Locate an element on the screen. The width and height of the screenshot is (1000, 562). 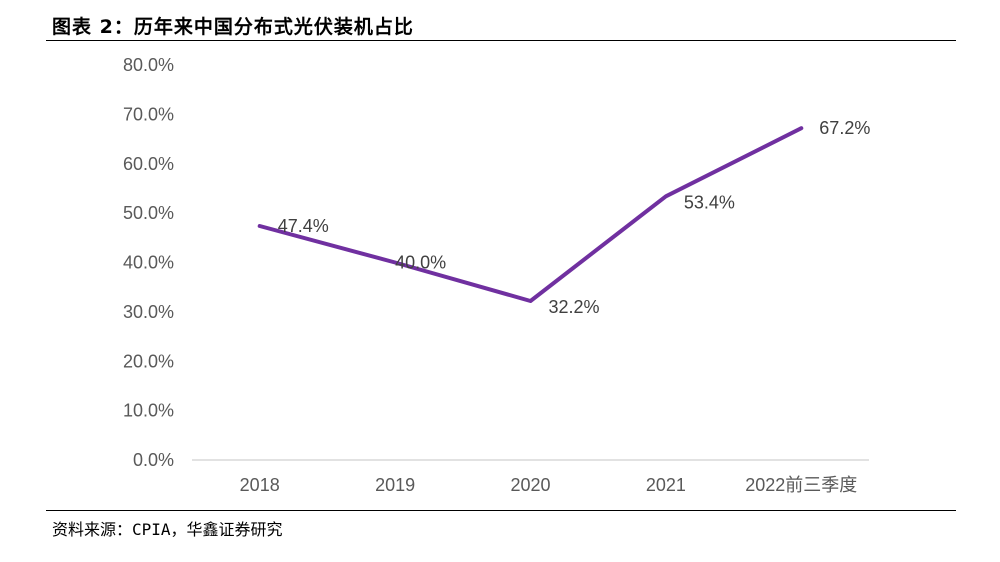
y-tick-label: 30.0% is located at coordinates (148, 312).